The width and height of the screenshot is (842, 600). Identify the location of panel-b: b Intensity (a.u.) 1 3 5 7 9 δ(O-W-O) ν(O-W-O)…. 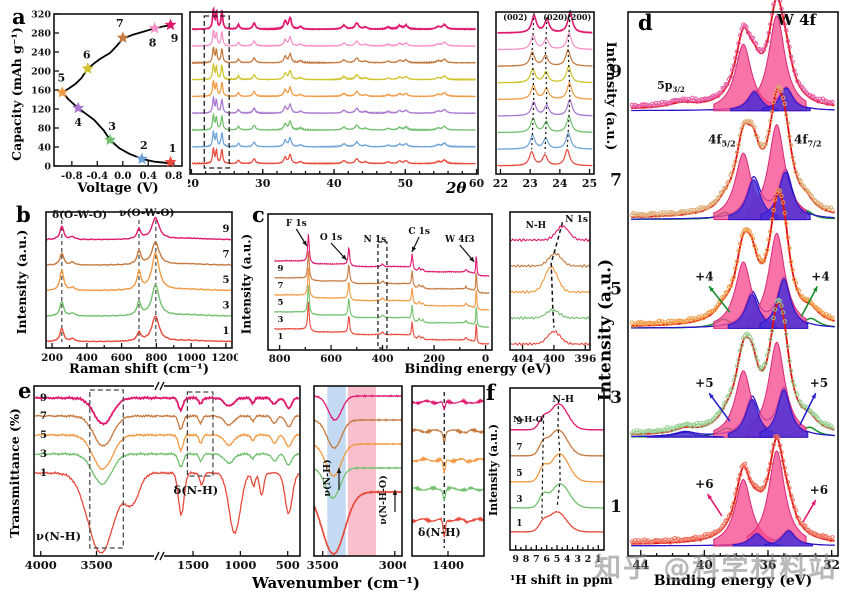
(122, 290).